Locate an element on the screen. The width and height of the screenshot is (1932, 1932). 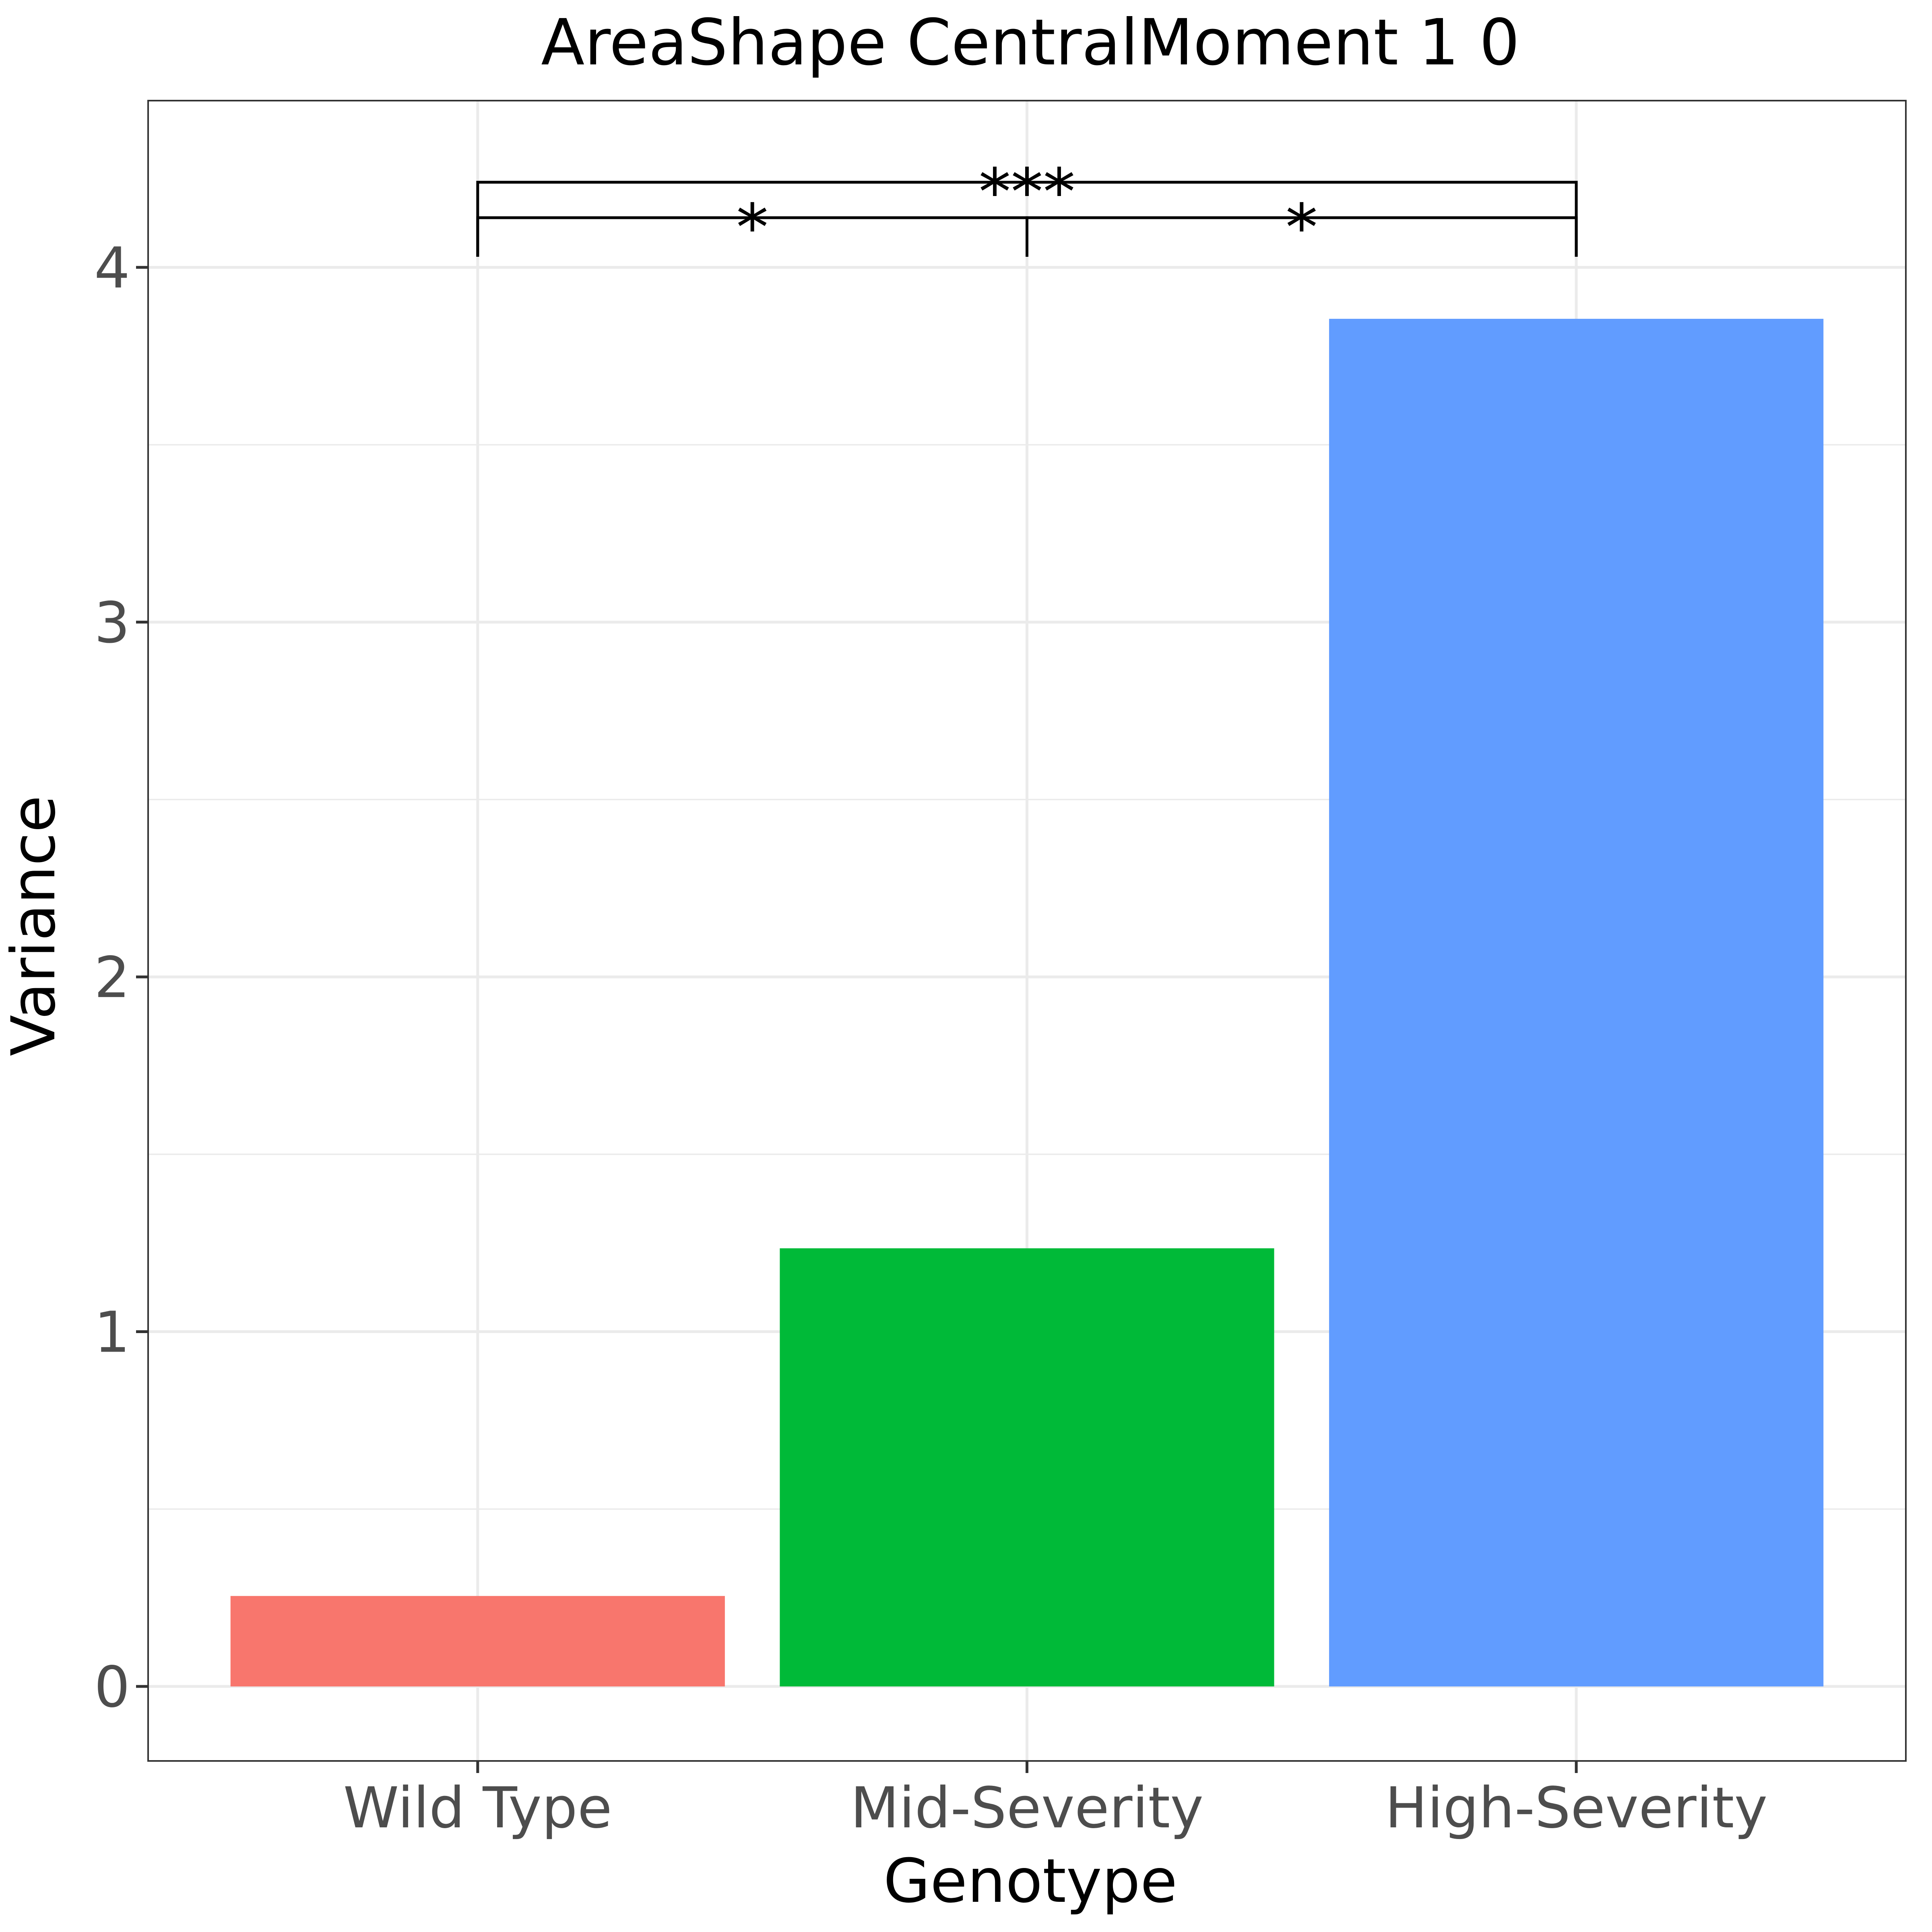
y-tick-label: 3 is located at coordinates (112, 623).